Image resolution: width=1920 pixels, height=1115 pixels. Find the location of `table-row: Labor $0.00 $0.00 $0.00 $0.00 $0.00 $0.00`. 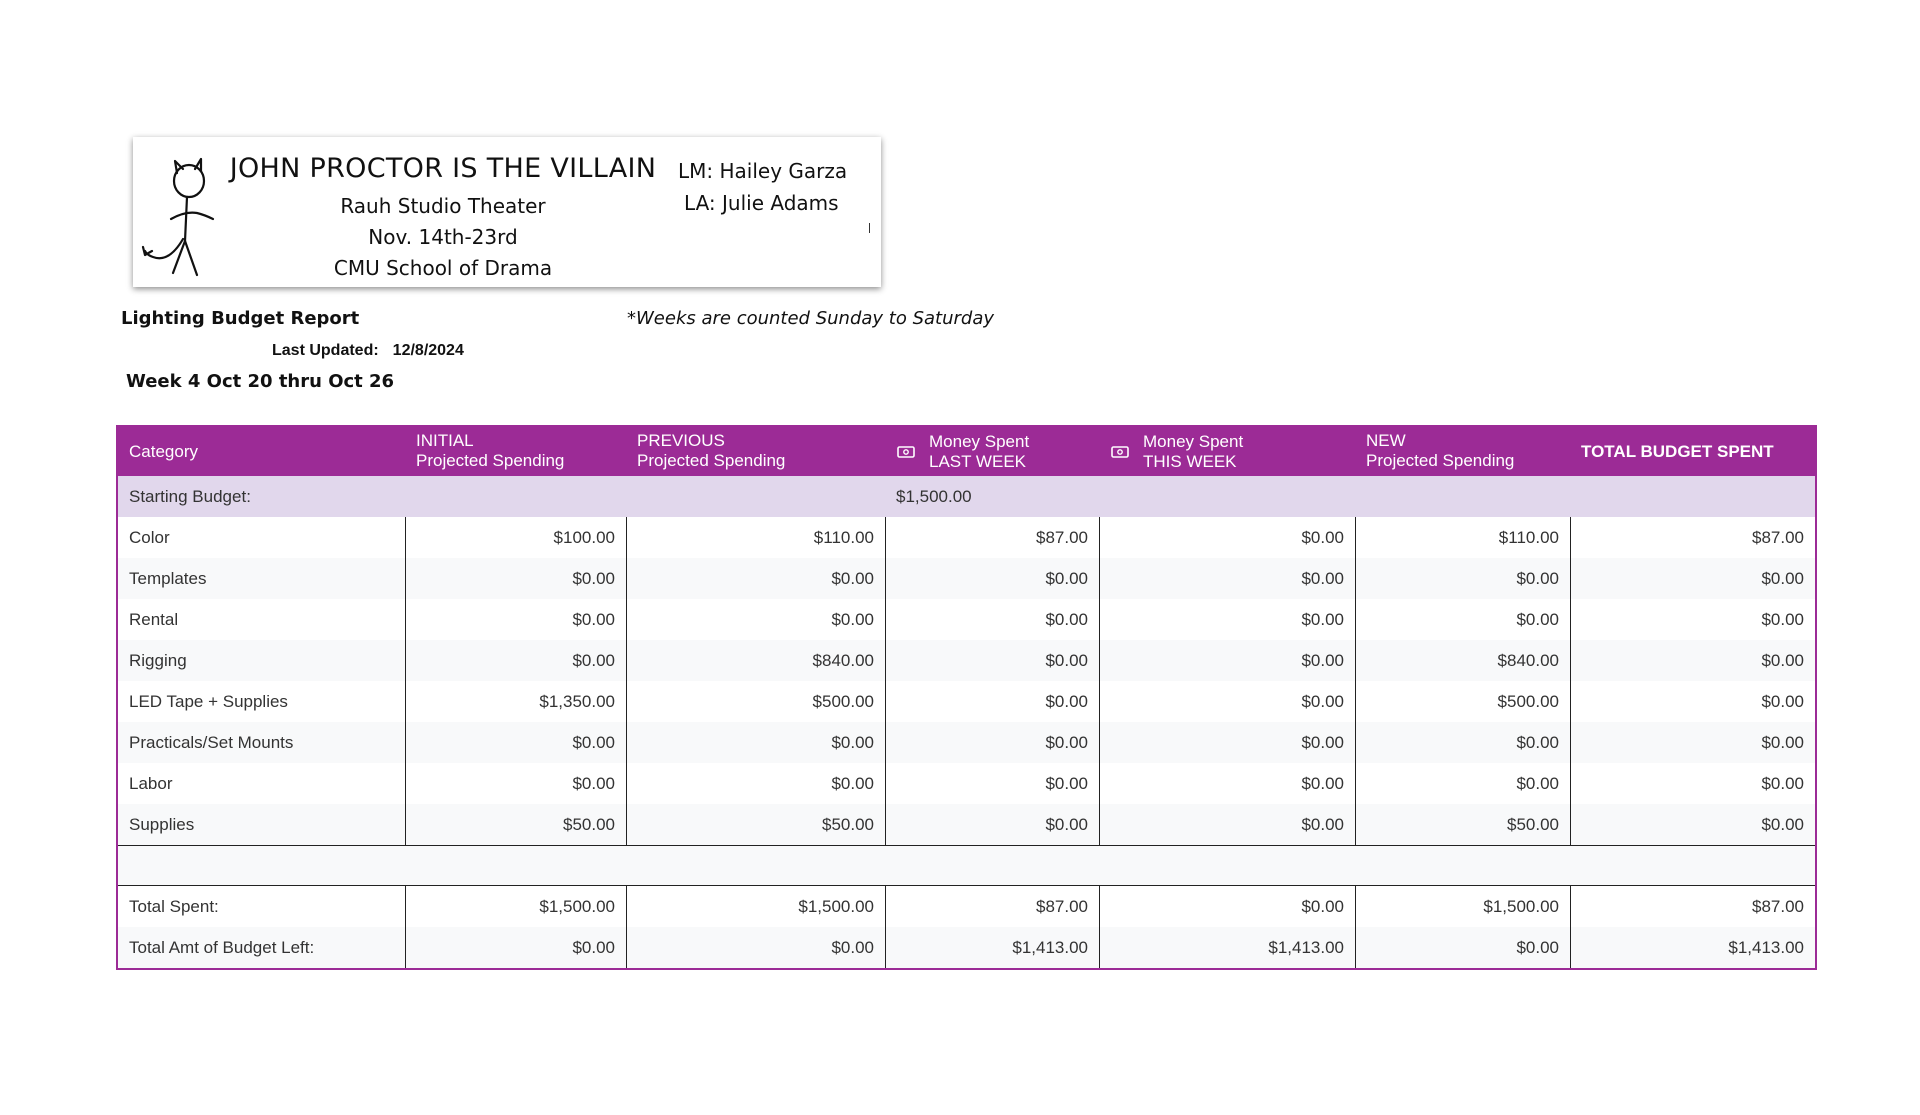

table-row: Labor $0.00 $0.00 $0.00 $0.00 $0.00 $0.00 is located at coordinates (966, 783).